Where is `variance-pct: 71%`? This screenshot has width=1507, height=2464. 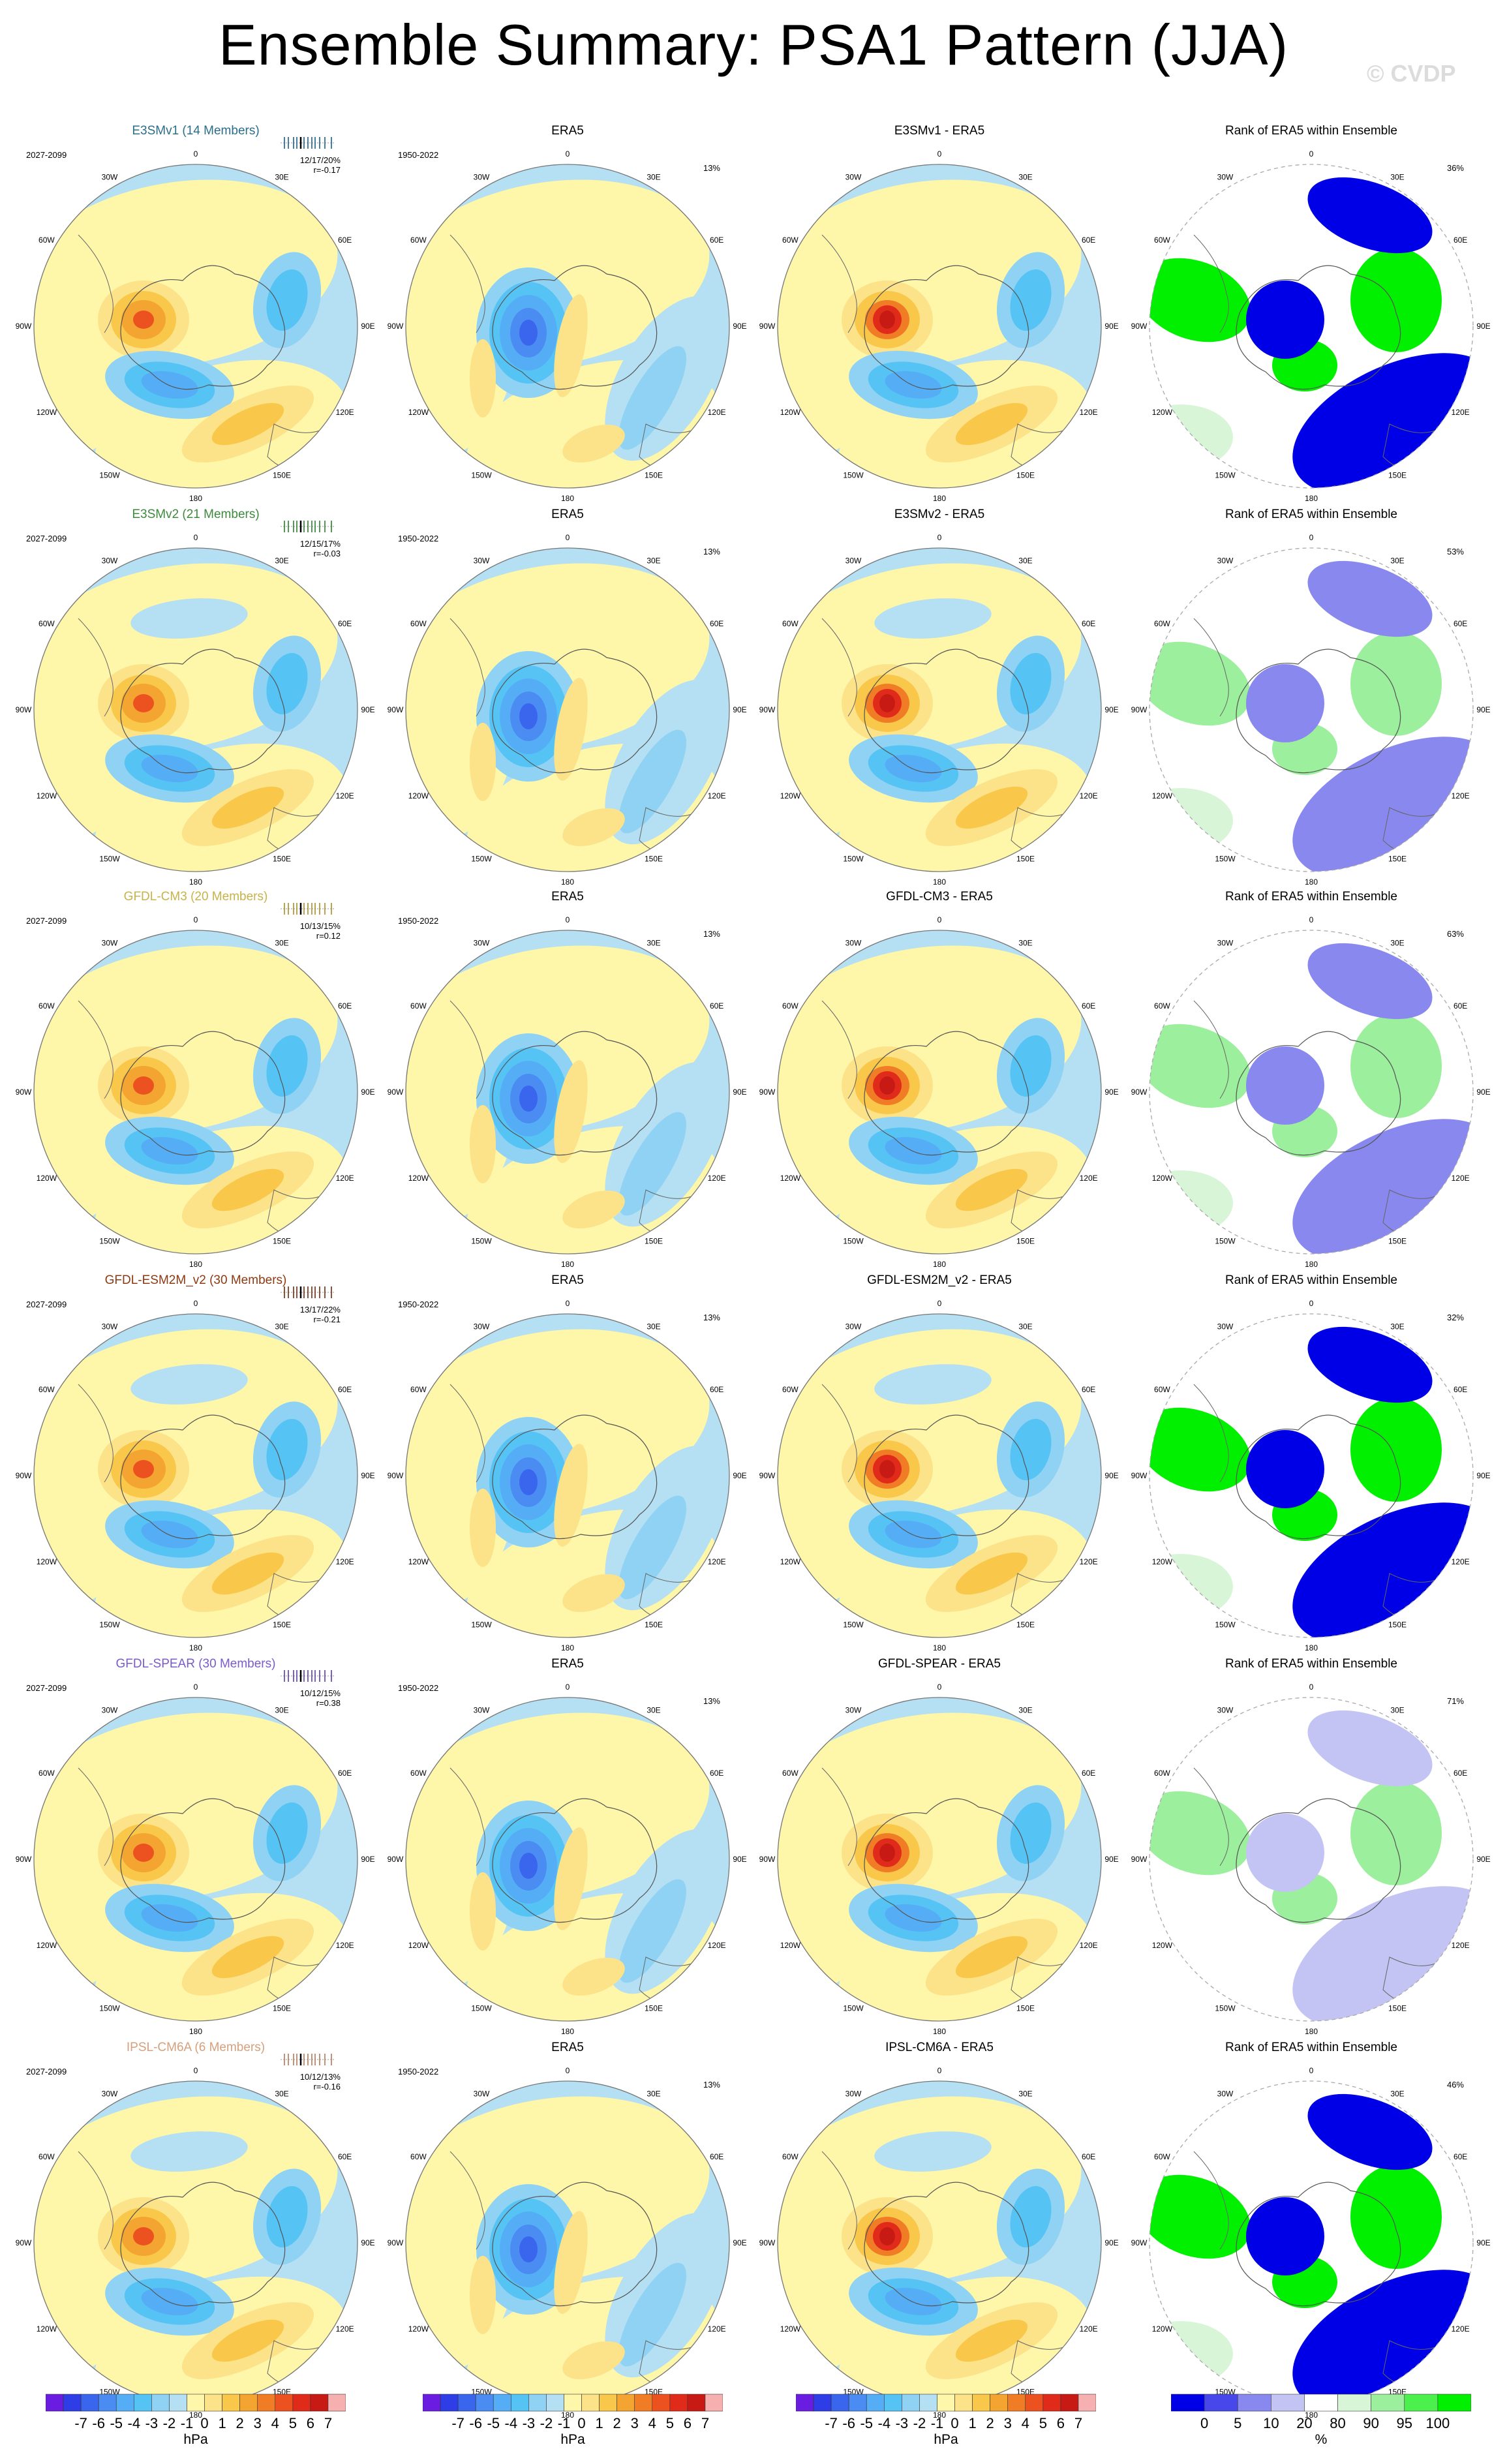 variance-pct: 71% is located at coordinates (1455, 1701).